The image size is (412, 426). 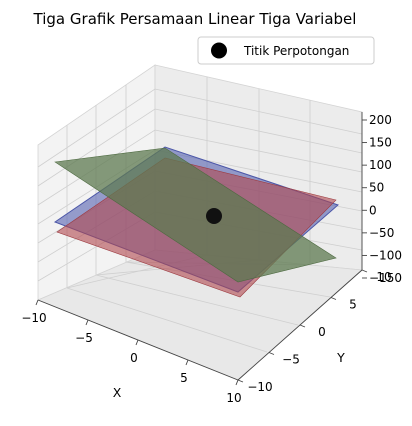 What do you see at coordinates (380, 165) in the screenshot?
I see `z-tick-label: 100` at bounding box center [380, 165].